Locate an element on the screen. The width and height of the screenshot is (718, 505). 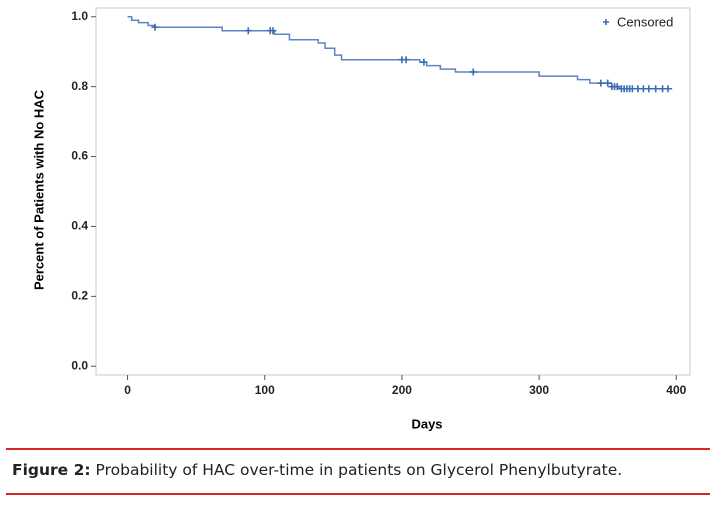
legend-label: Censored is located at coordinates (645, 21).